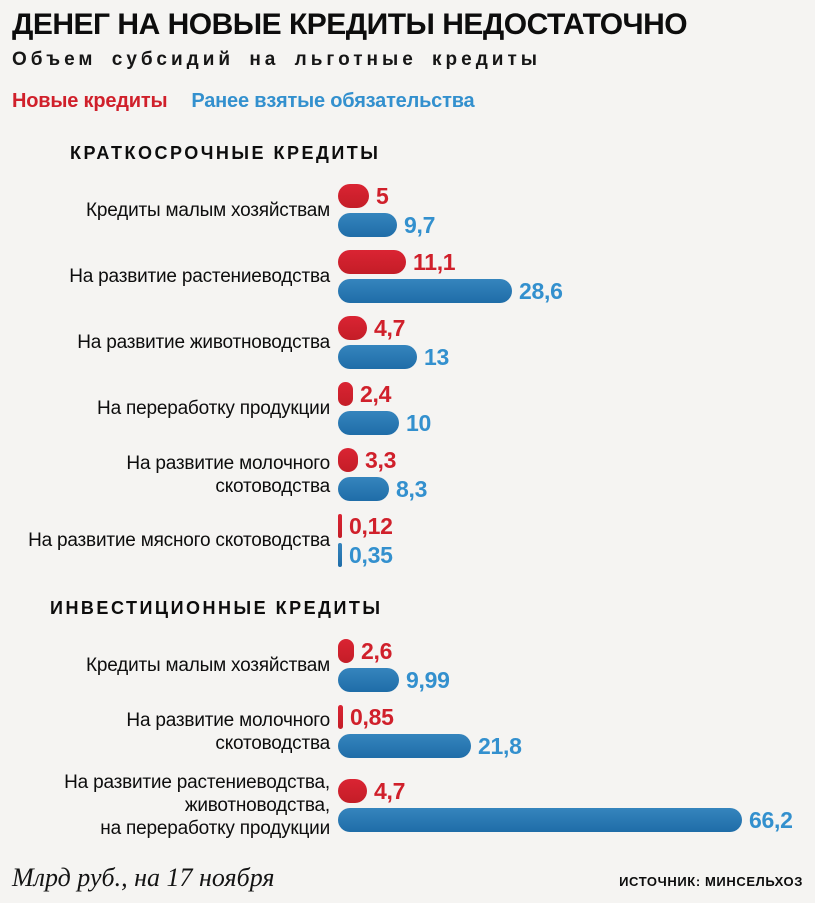  Describe the element at coordinates (179, 540) in the screenshot. I see `row-label: На развитие мясного скотоводства` at that location.